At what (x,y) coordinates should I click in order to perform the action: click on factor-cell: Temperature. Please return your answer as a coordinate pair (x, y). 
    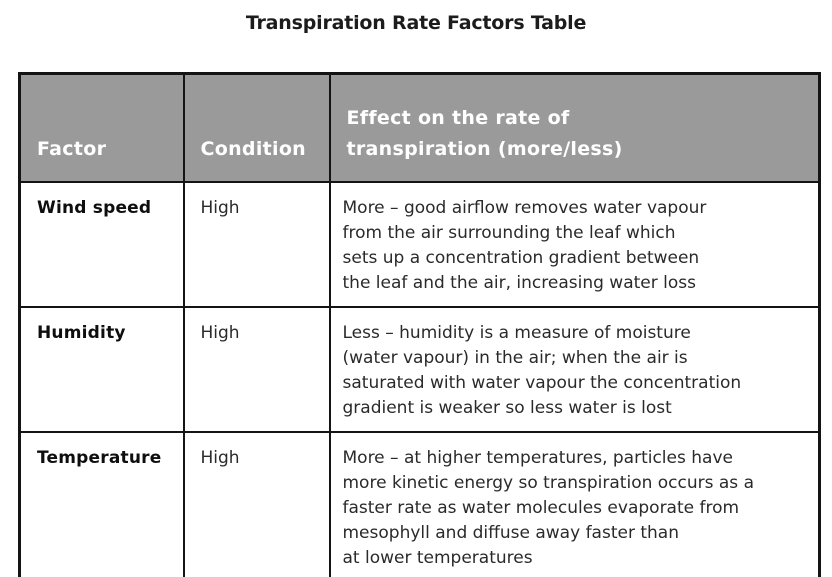
    Looking at the image, I should click on (101, 503).